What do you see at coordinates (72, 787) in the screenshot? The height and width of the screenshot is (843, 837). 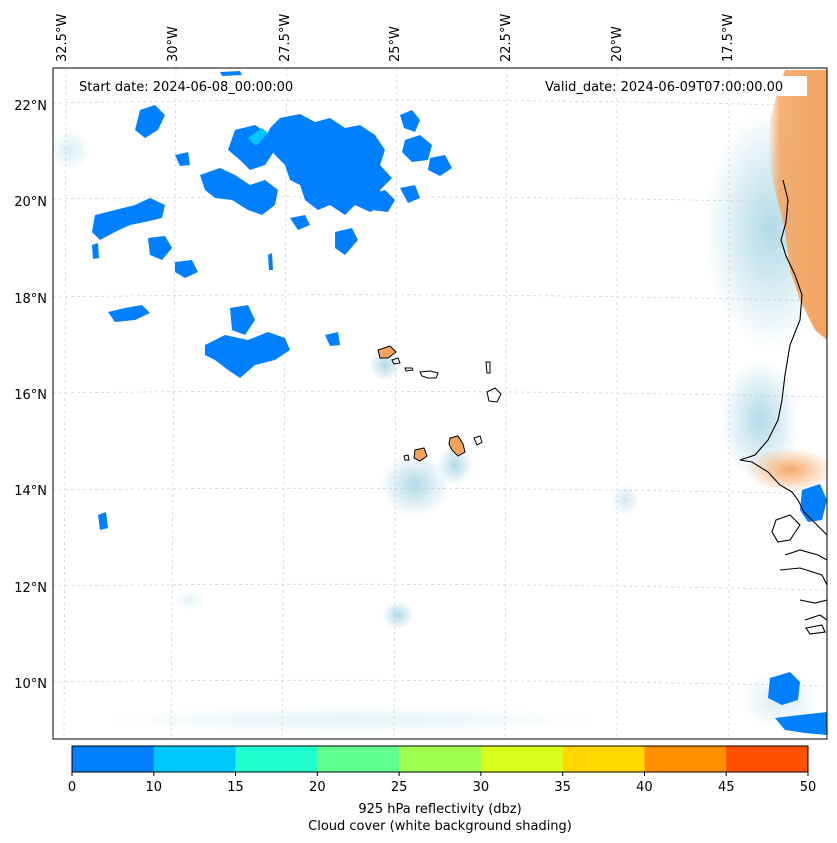 I see `colorbar-tick-label: 0` at bounding box center [72, 787].